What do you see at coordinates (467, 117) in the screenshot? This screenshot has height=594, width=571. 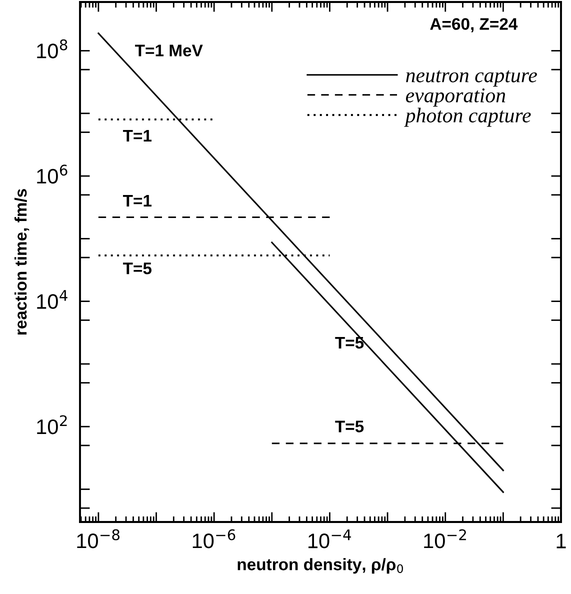 I see `legend-label: photon capture` at bounding box center [467, 117].